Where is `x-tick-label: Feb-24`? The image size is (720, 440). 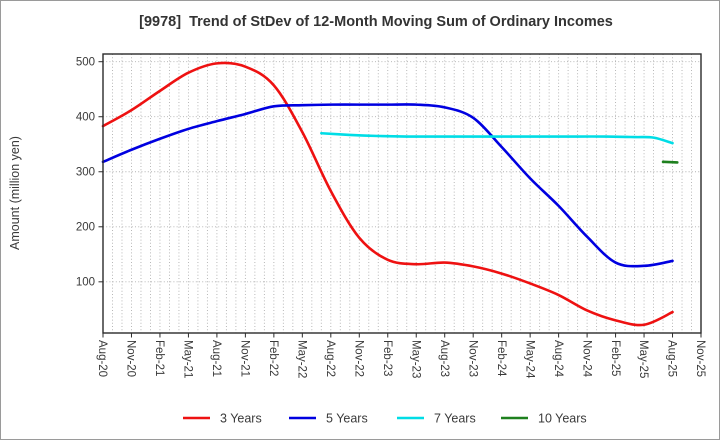
x-tick-label: Feb-24 is located at coordinates (501, 358).